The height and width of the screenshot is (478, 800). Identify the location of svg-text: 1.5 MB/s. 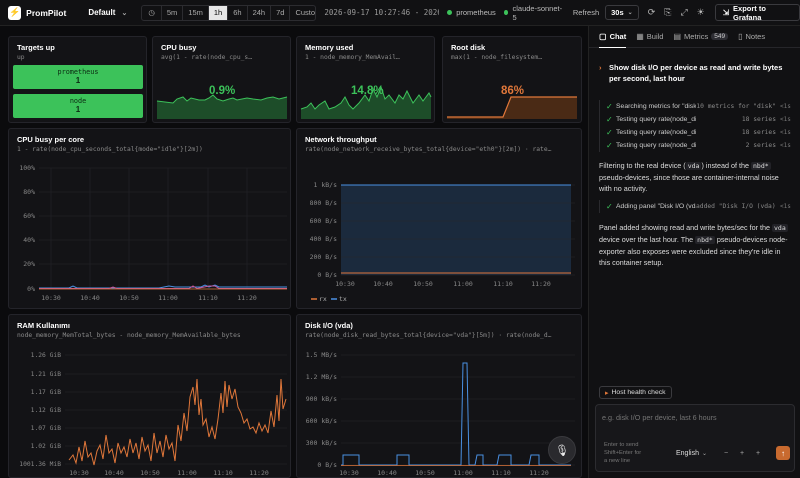
(321, 355).